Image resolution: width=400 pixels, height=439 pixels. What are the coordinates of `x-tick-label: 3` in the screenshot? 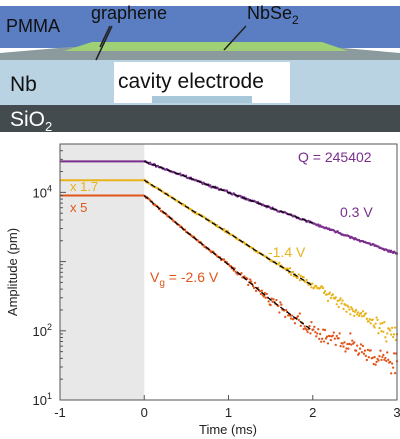 It's located at (396, 412).